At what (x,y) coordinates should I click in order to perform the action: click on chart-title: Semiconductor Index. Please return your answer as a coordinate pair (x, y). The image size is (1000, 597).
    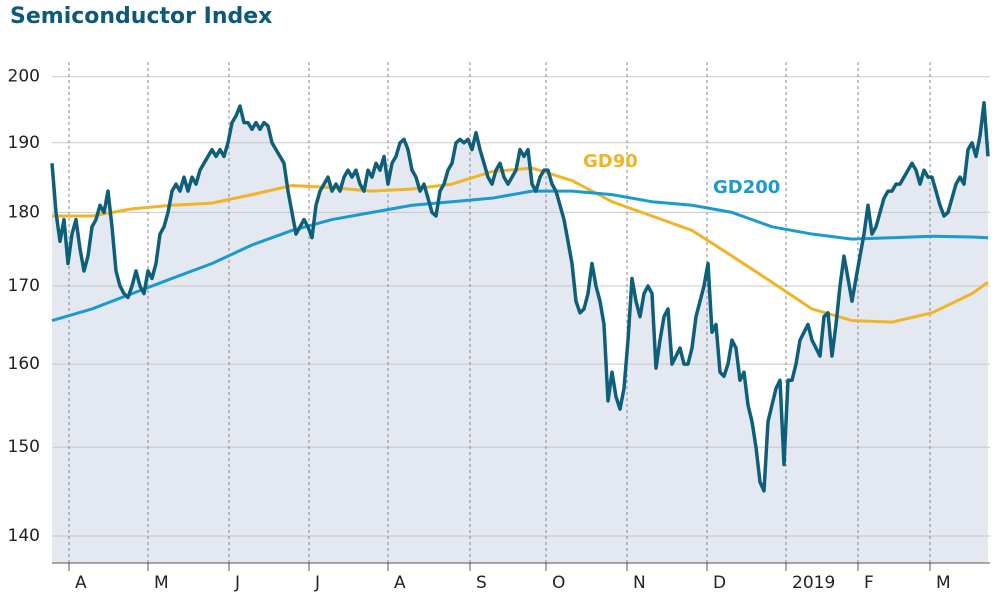
    Looking at the image, I should click on (141, 16).